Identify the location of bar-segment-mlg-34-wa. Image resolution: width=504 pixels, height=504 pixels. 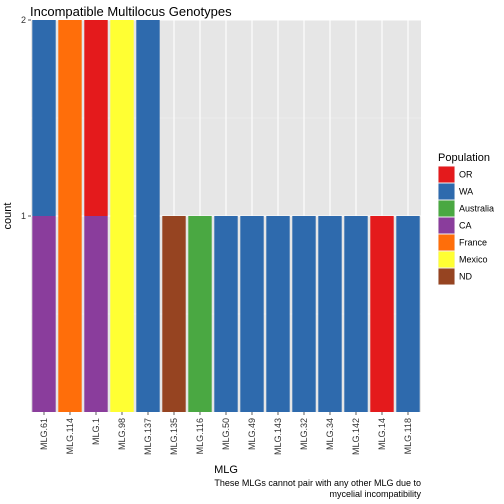
(330, 314).